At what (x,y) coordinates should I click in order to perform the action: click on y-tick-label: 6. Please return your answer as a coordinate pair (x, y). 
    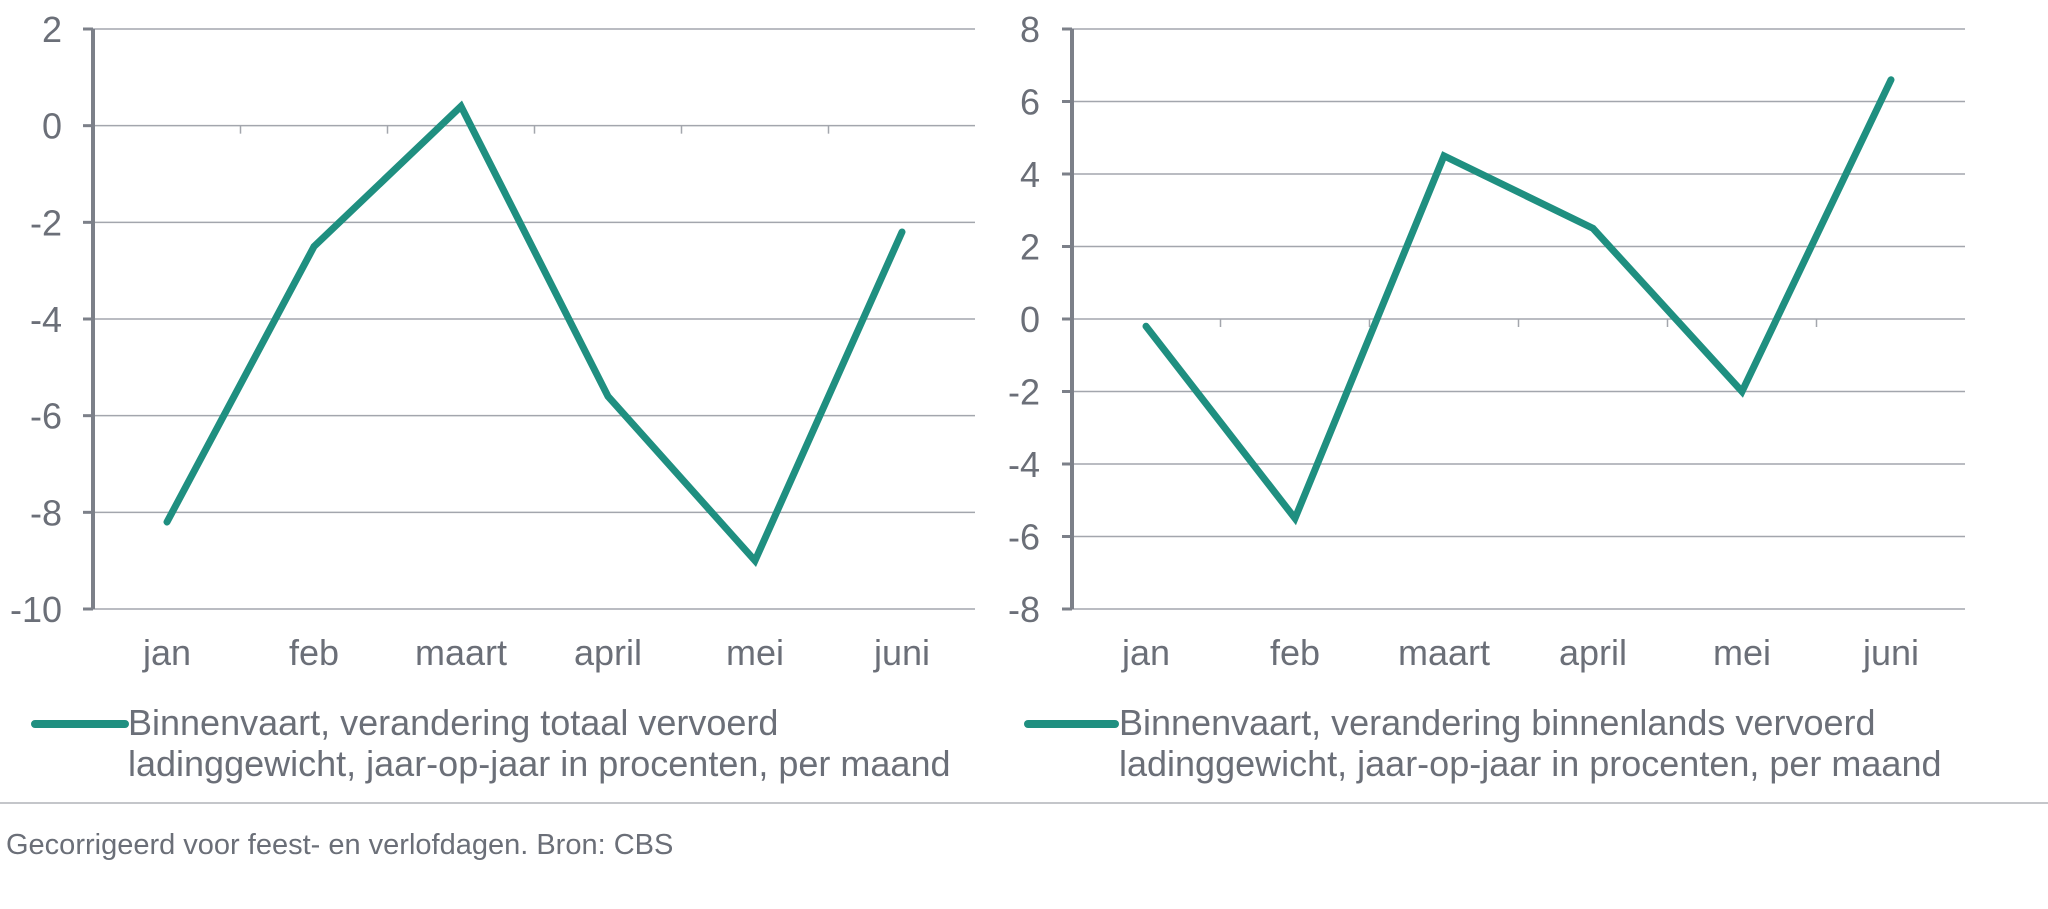
    Looking at the image, I should click on (1030, 102).